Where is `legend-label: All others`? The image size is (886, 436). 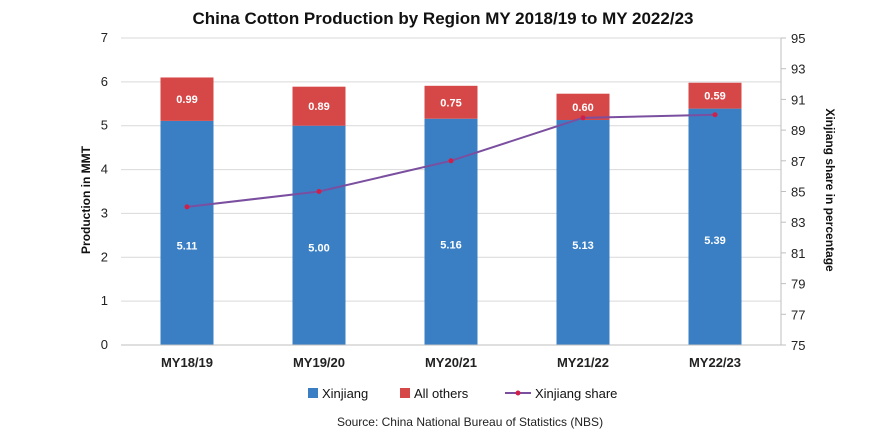
legend-label: All others is located at coordinates (441, 393).